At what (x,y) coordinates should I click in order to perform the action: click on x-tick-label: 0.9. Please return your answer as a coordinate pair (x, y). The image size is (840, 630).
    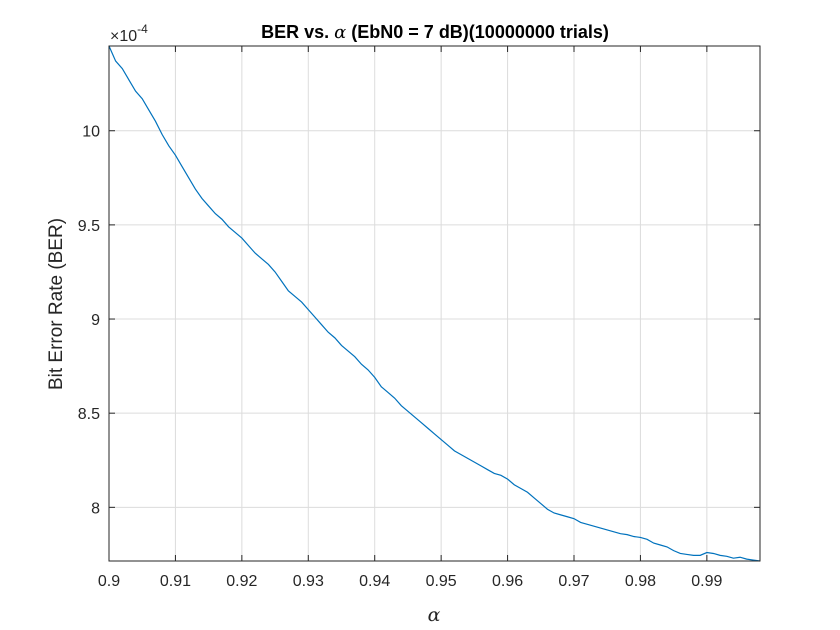
    Looking at the image, I should click on (109, 581).